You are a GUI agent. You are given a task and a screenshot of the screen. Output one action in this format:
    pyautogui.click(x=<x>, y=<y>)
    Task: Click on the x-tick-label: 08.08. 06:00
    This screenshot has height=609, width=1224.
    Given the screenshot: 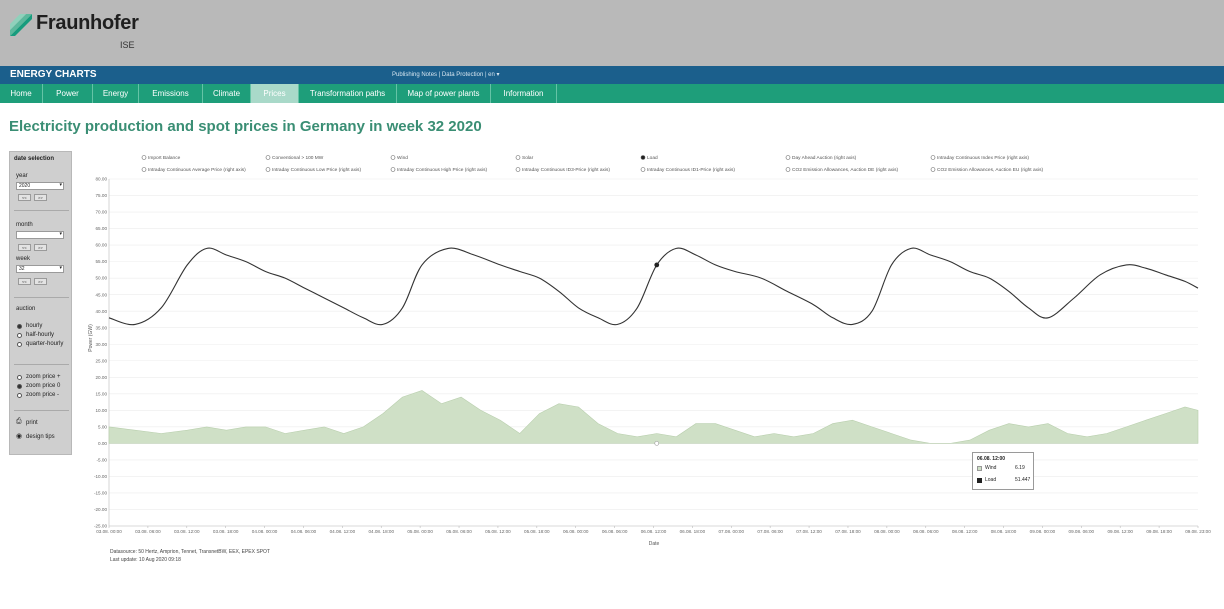 What is the action you would take?
    pyautogui.click(x=926, y=531)
    